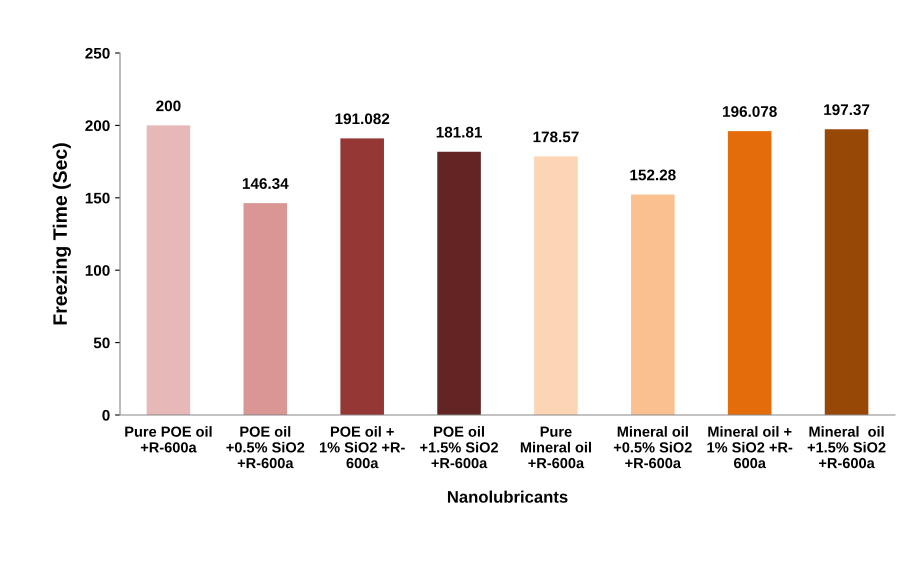 The width and height of the screenshot is (915, 576). What do you see at coordinates (168, 439) in the screenshot?
I see `x-tick-label: Pure POE oil +R-600a` at bounding box center [168, 439].